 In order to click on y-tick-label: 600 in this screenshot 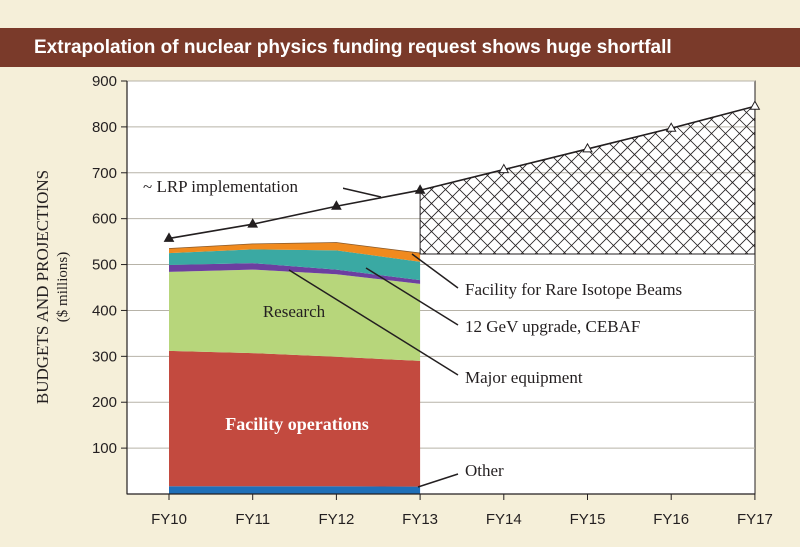, I will do `click(104, 219)`.